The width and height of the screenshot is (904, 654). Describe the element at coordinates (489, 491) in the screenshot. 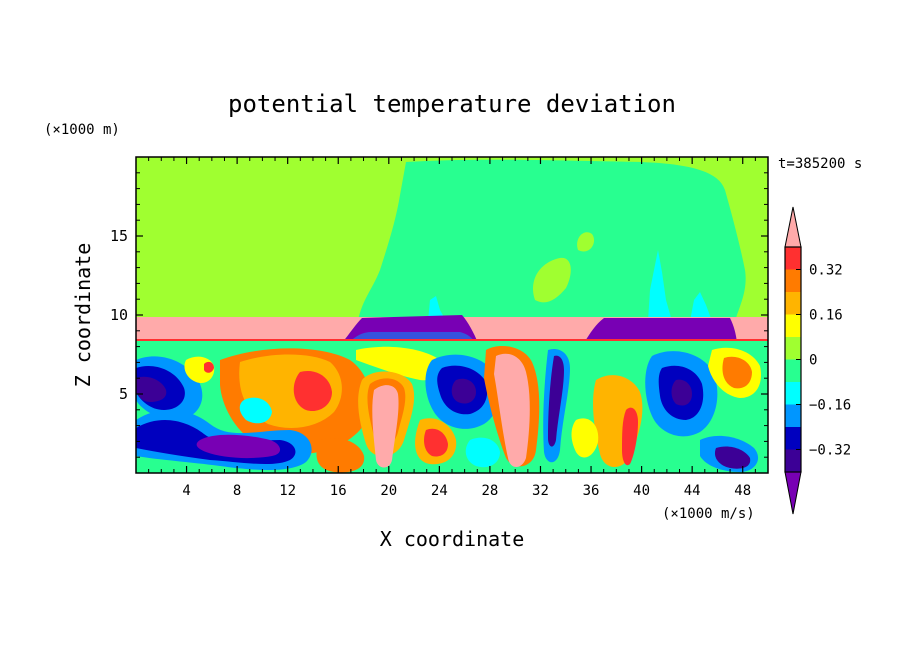

I see `x-tick-label: 28` at that location.